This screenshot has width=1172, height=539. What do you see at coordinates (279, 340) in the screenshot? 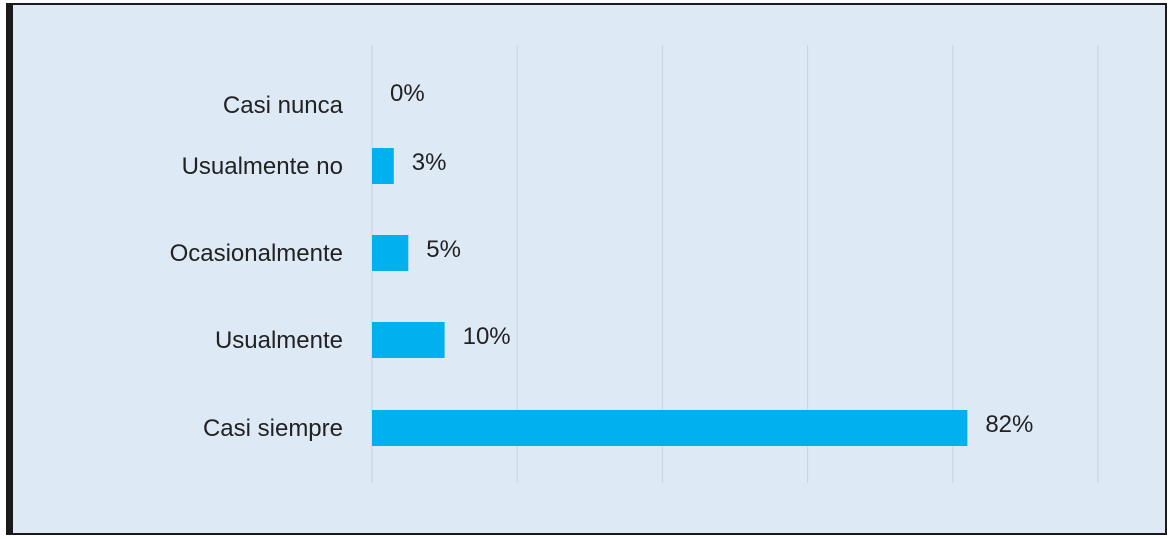
I see `category-label: Usualmente` at bounding box center [279, 340].